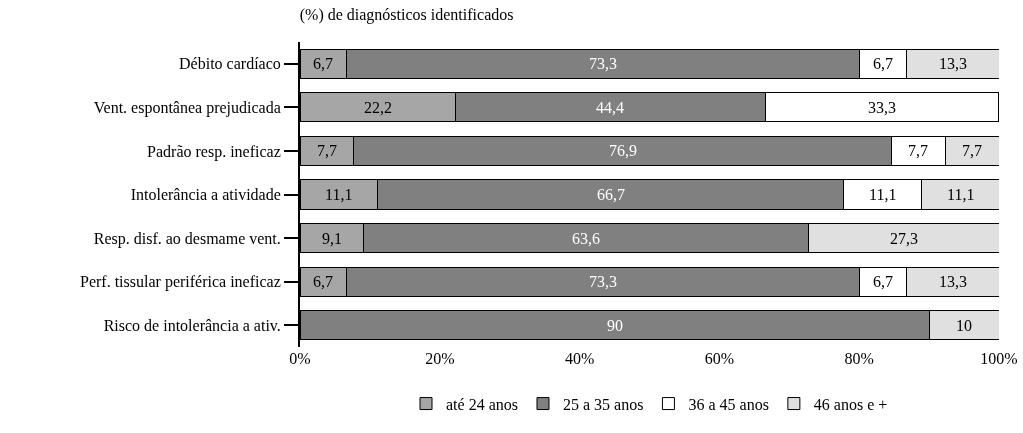 Image resolution: width=1023 pixels, height=433 pixels. I want to click on x-tick-label: 40%, so click(579, 358).